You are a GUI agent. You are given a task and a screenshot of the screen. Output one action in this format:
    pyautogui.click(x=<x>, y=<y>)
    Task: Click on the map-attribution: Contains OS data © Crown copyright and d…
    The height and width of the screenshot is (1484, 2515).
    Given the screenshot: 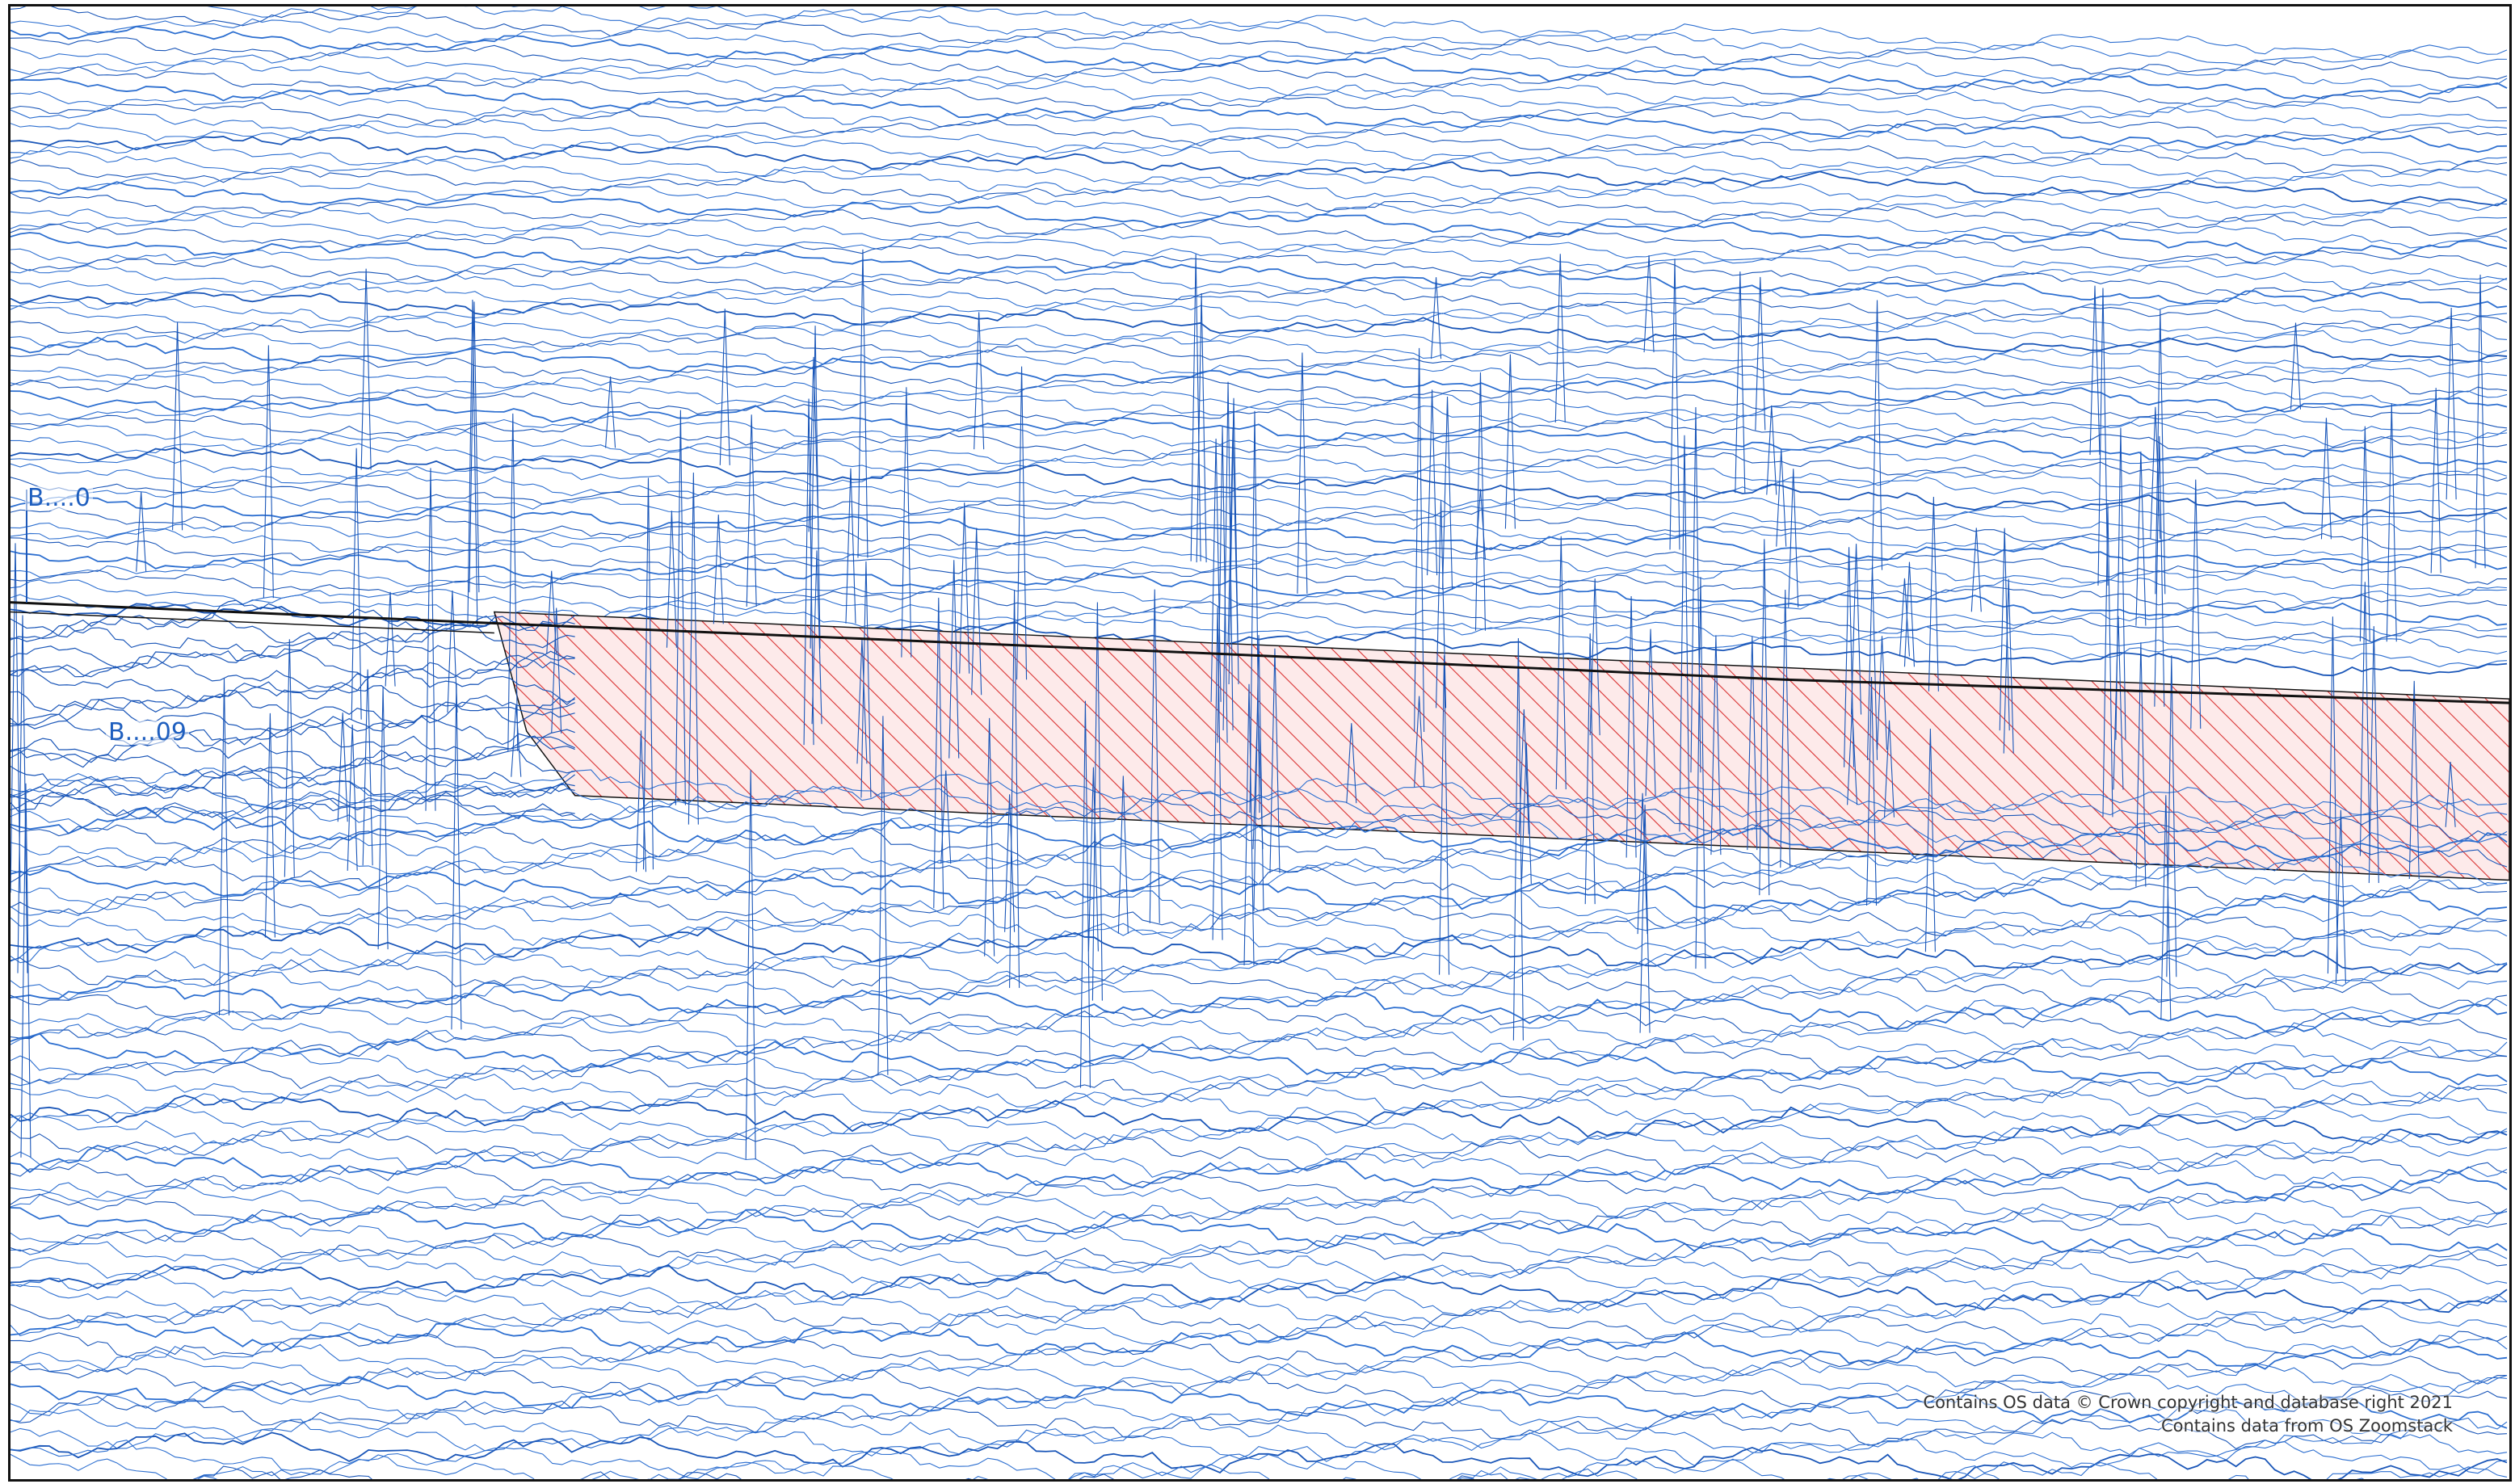 What is the action you would take?
    pyautogui.click(x=2188, y=1414)
    